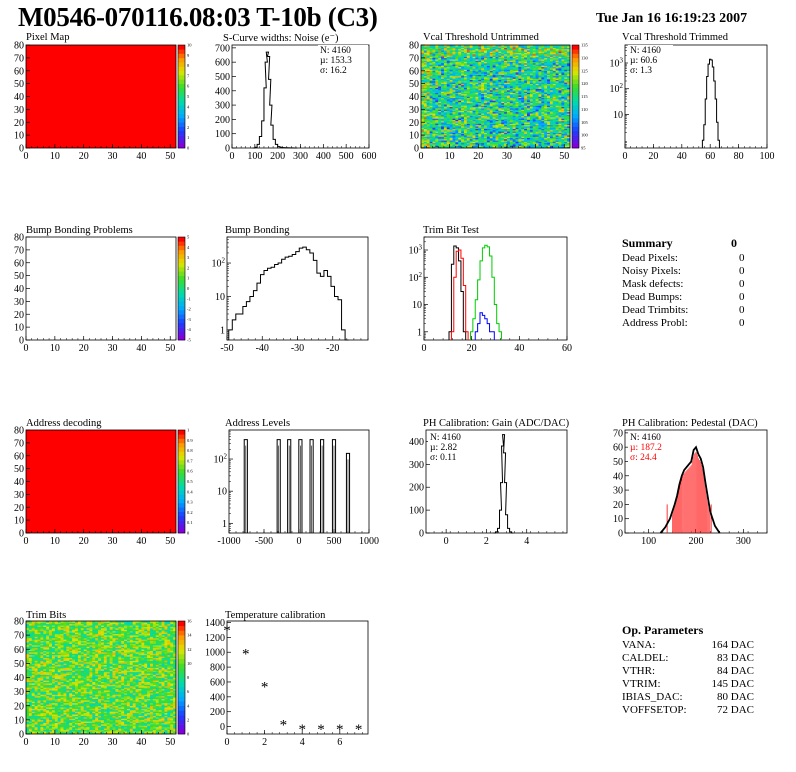 This screenshot has width=796, height=772. What do you see at coordinates (369, 156) in the screenshot?
I see `x-tick-label: 600` at bounding box center [369, 156].